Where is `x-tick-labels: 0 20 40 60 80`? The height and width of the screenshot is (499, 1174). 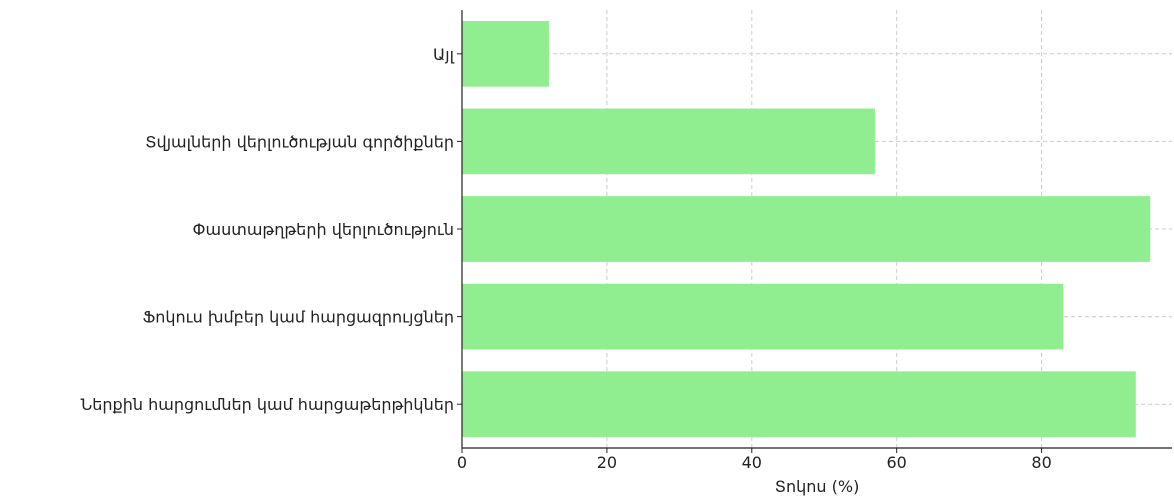
x-tick-labels: 0 20 40 60 80 is located at coordinates (754, 460).